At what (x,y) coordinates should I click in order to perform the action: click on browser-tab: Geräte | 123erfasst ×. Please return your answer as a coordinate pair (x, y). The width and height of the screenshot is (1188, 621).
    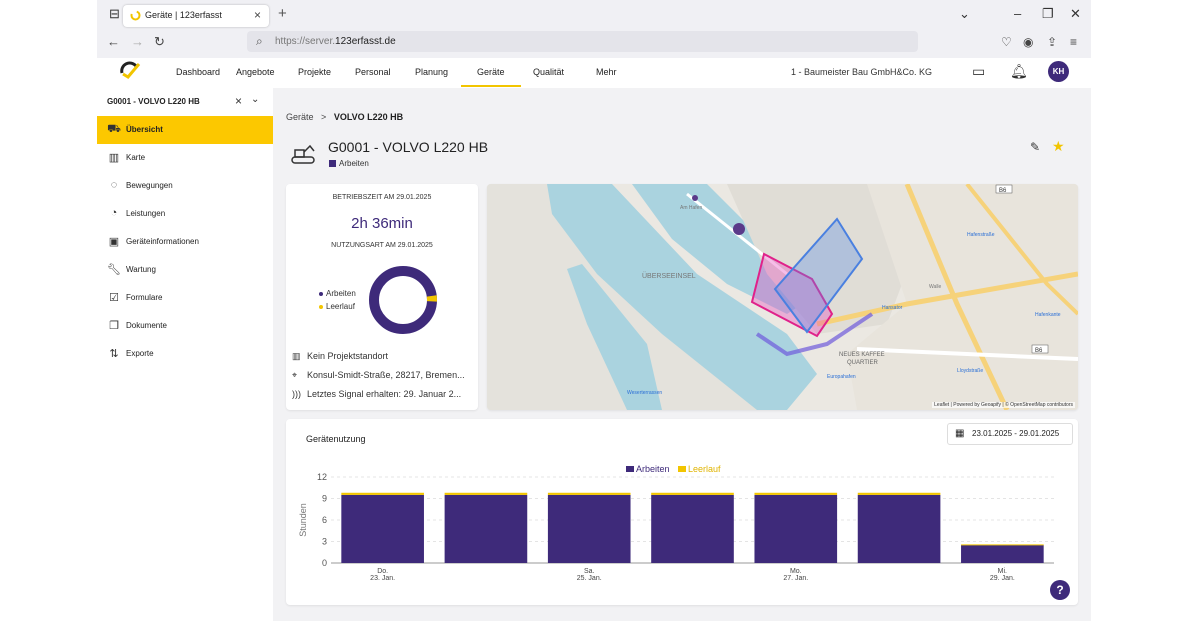
    Looking at the image, I should click on (196, 16).